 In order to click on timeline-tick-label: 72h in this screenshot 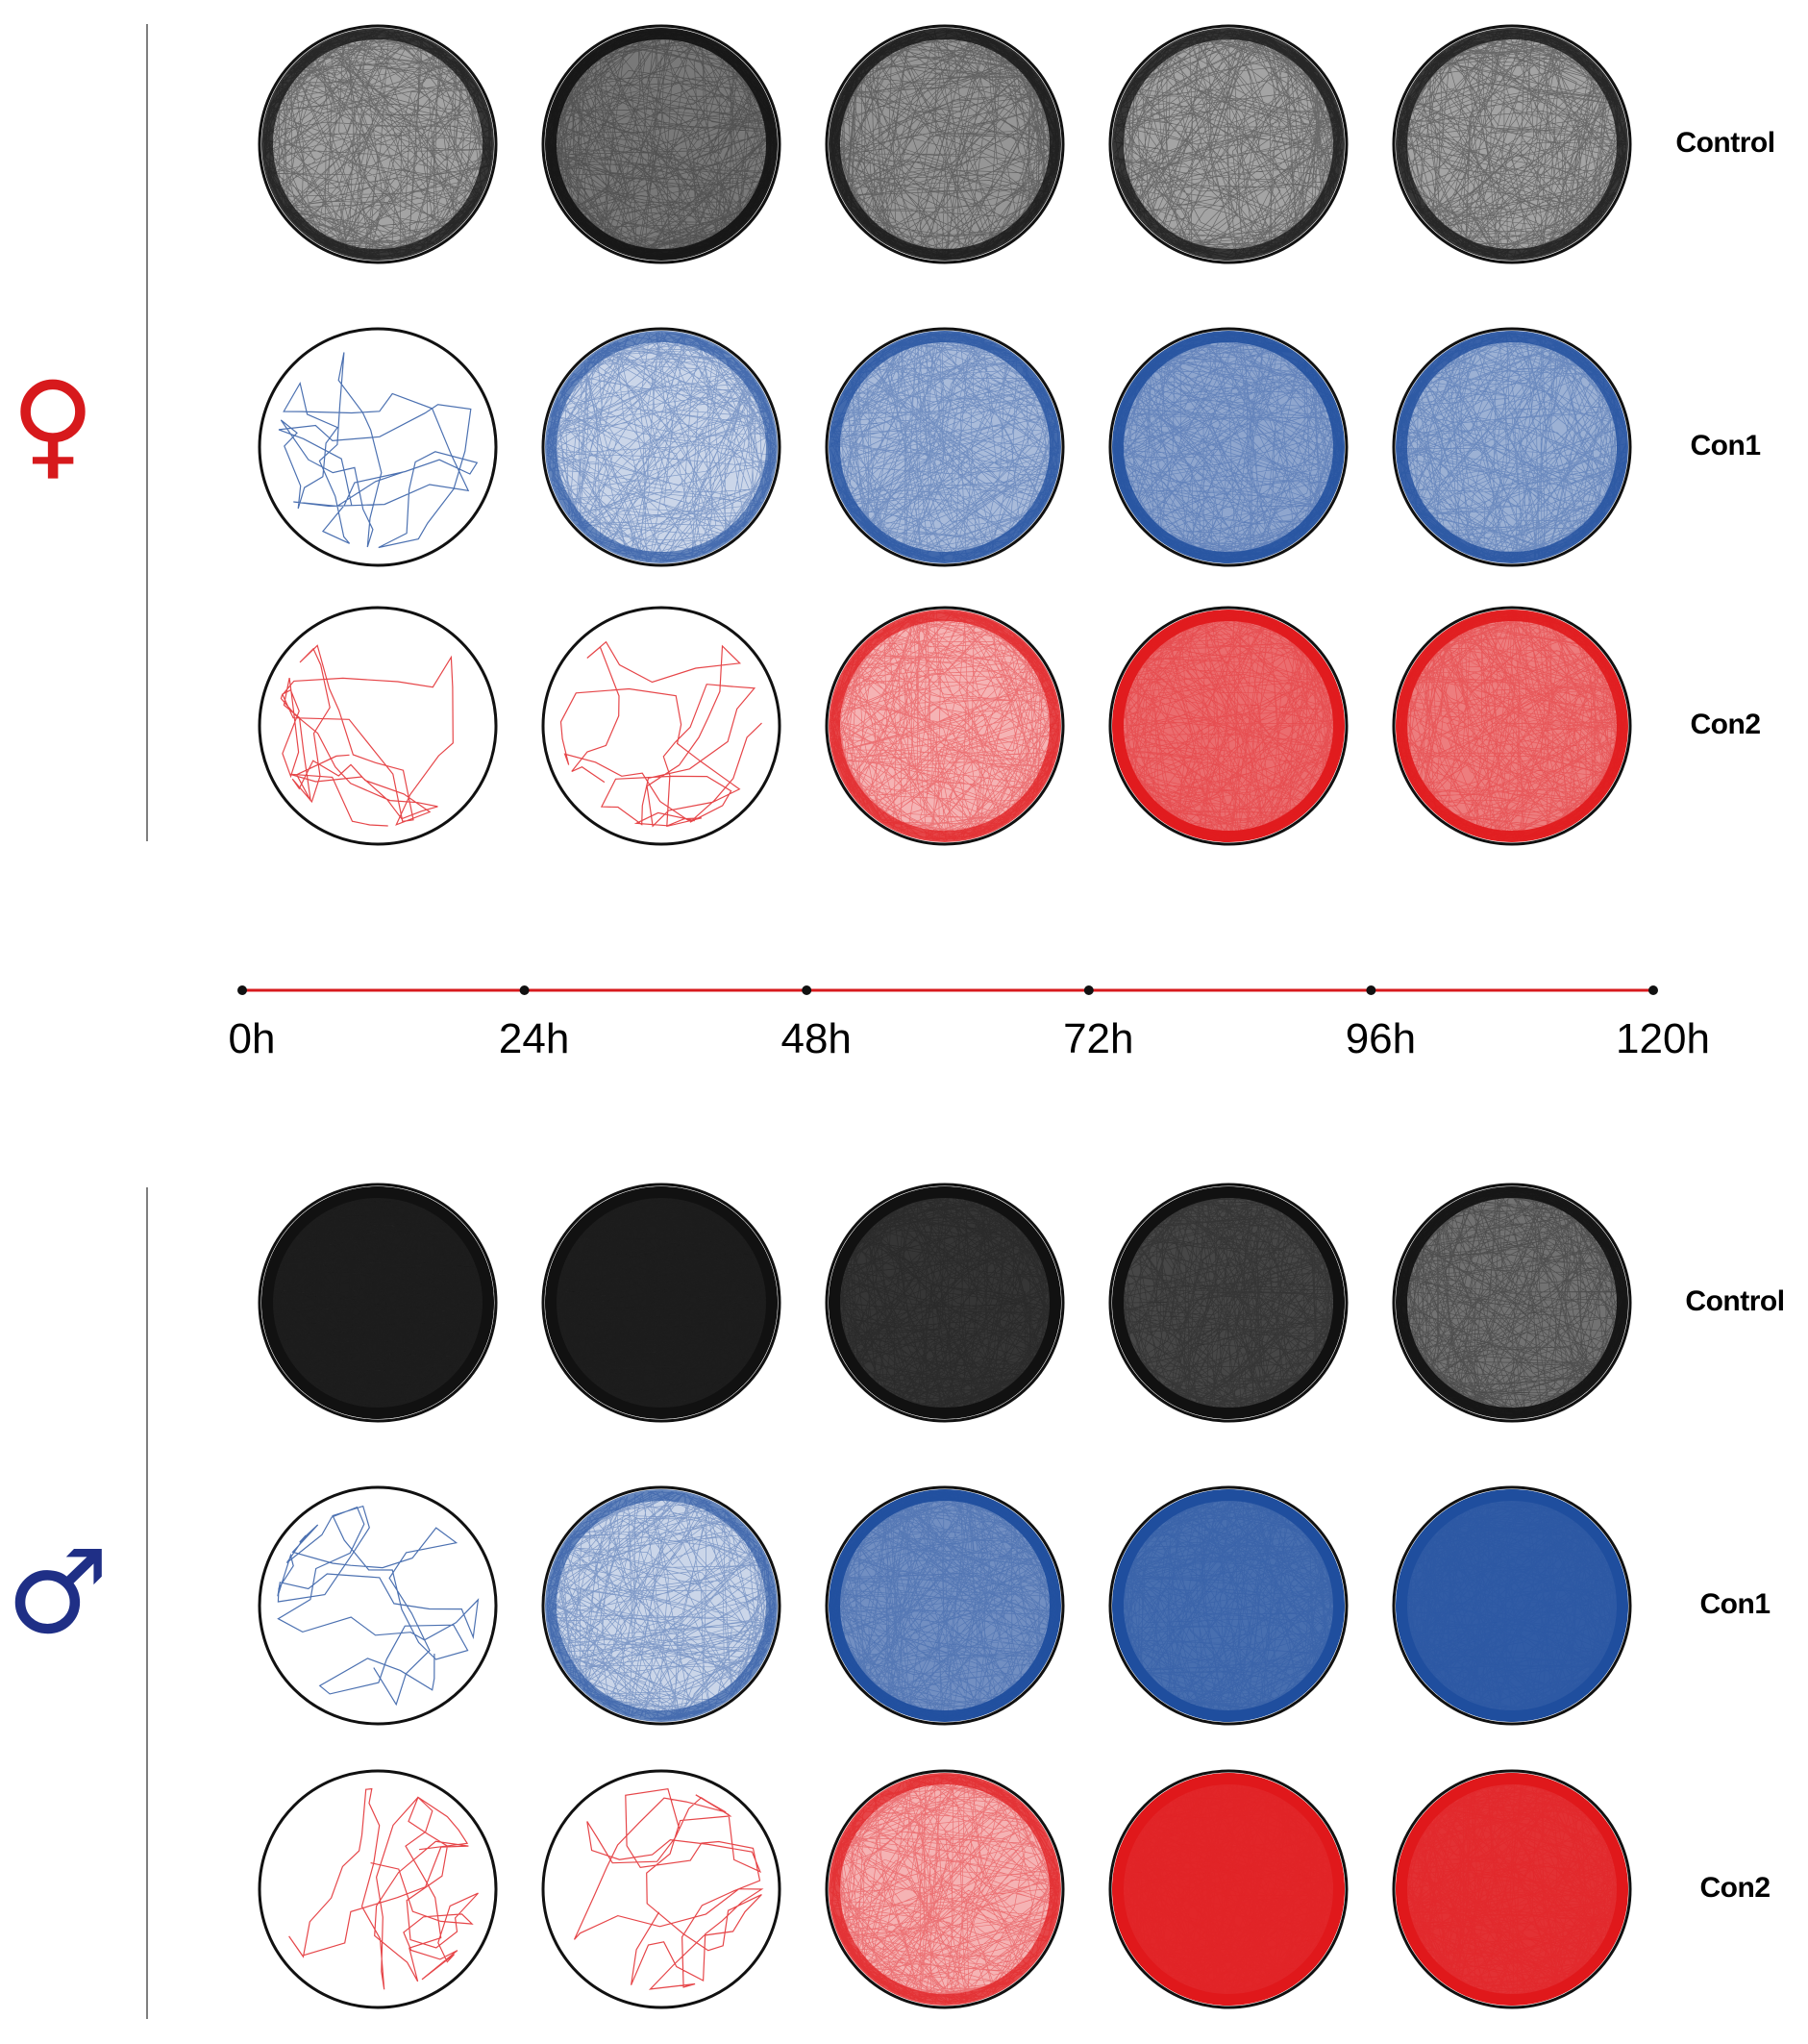, I will do `click(1098, 1038)`.